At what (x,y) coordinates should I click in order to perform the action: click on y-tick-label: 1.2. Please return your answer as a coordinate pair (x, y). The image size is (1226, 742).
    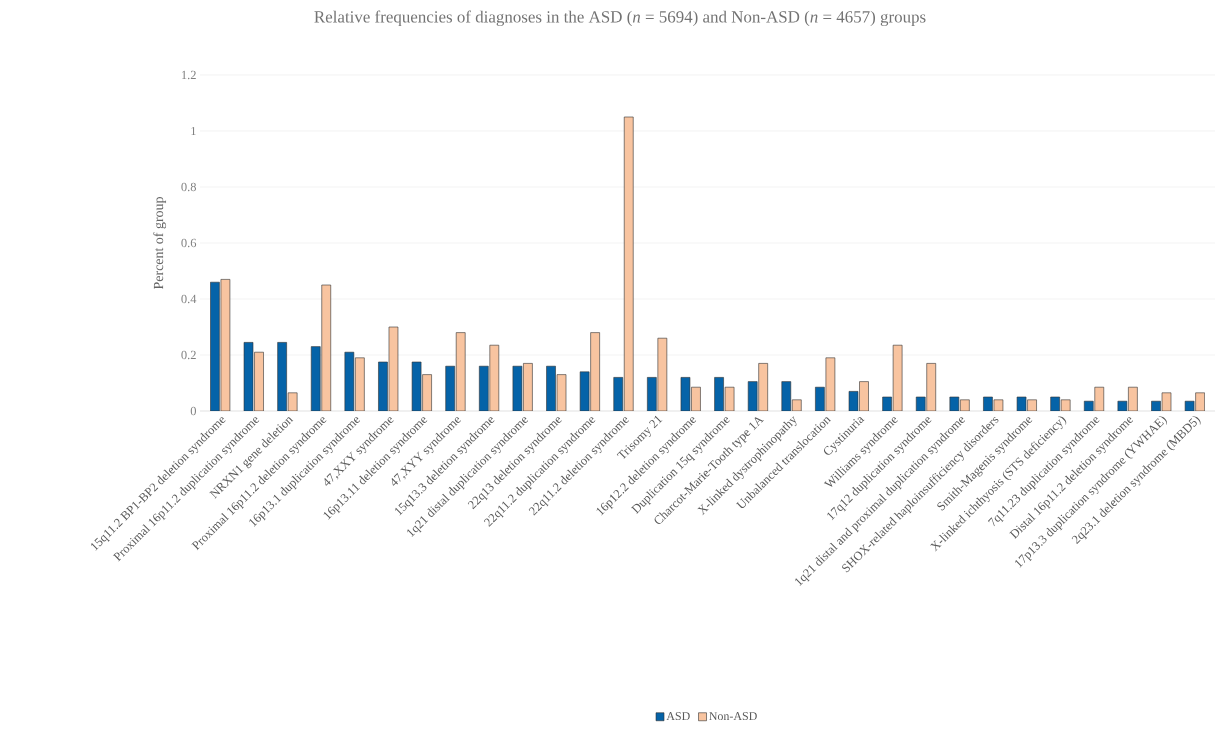
    Looking at the image, I should click on (189, 75).